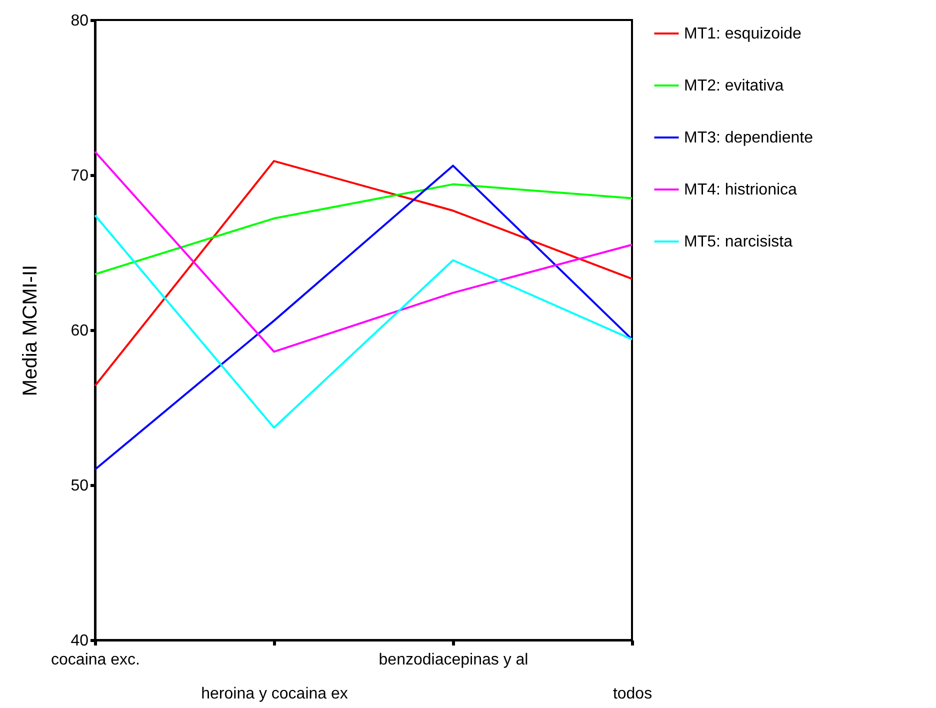 The height and width of the screenshot is (708, 936). I want to click on y-tick-label: 70, so click(79, 176).